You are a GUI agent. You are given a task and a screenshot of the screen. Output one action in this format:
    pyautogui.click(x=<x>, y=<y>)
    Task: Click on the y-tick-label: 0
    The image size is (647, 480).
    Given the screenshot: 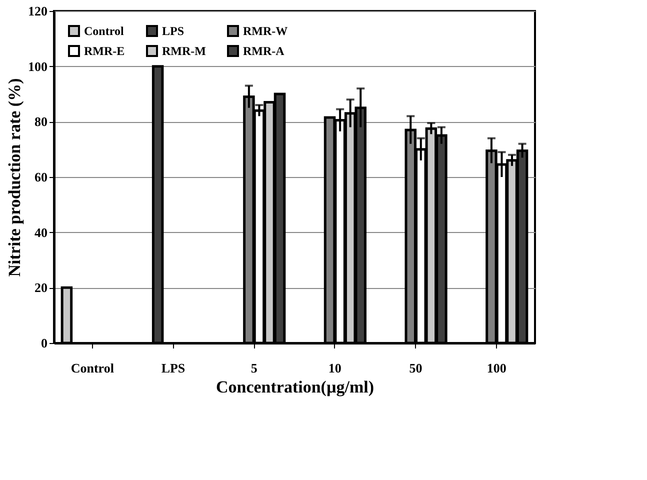 What is the action you would take?
    pyautogui.click(x=44, y=343)
    